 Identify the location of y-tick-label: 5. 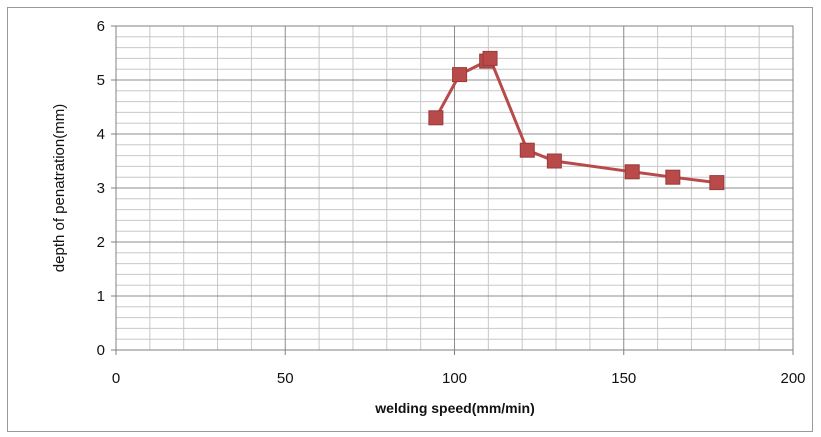
(101, 80).